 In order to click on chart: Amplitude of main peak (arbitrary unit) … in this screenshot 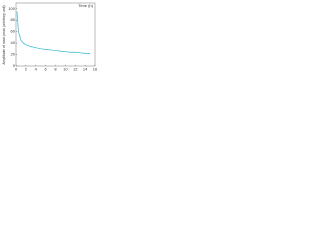, I will do `click(50, 37)`.